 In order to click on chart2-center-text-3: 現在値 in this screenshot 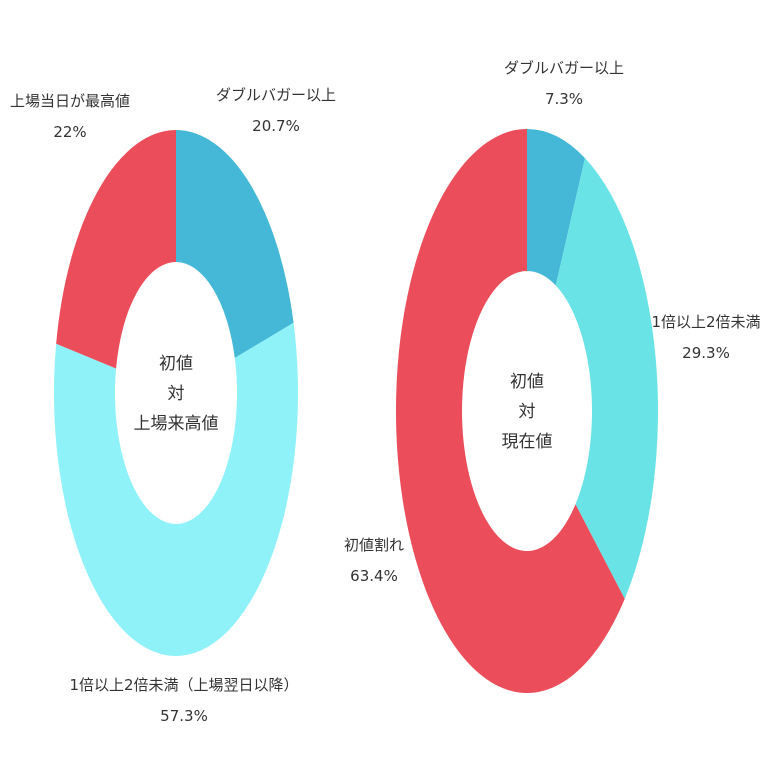, I will do `click(527, 442)`.